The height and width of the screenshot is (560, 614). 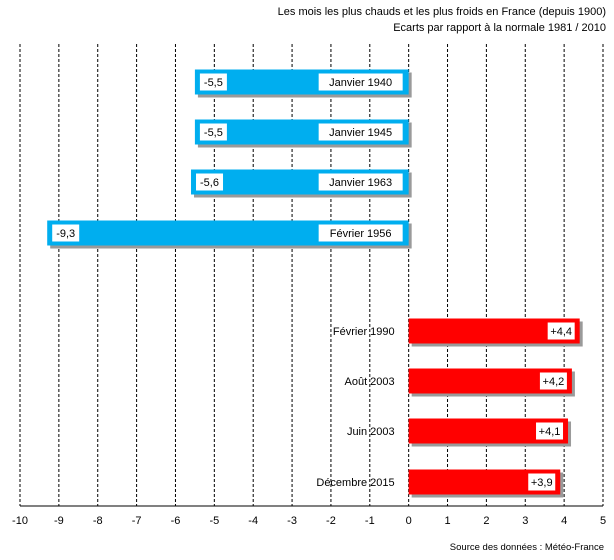 I want to click on data-label: +4,4, so click(x=561, y=332).